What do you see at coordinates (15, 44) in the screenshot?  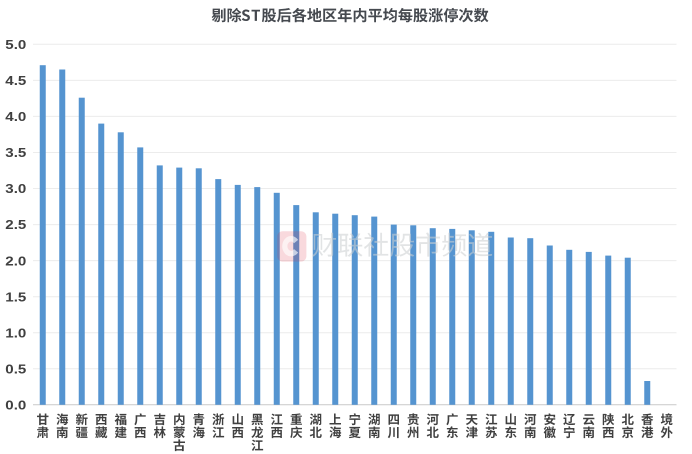 I see `svg-text: 5.0` at bounding box center [15, 44].